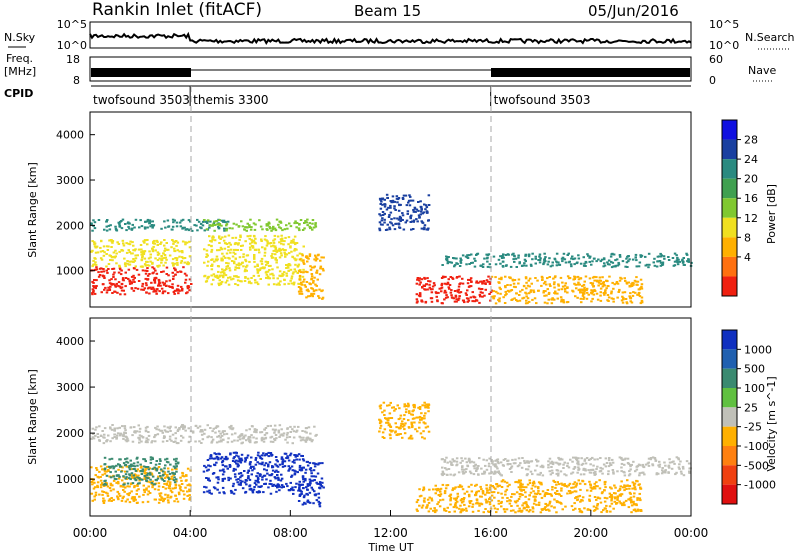 The height and width of the screenshot is (554, 800). What do you see at coordinates (90, 533) in the screenshot?
I see `x-tick-label: 00:00` at bounding box center [90, 533].